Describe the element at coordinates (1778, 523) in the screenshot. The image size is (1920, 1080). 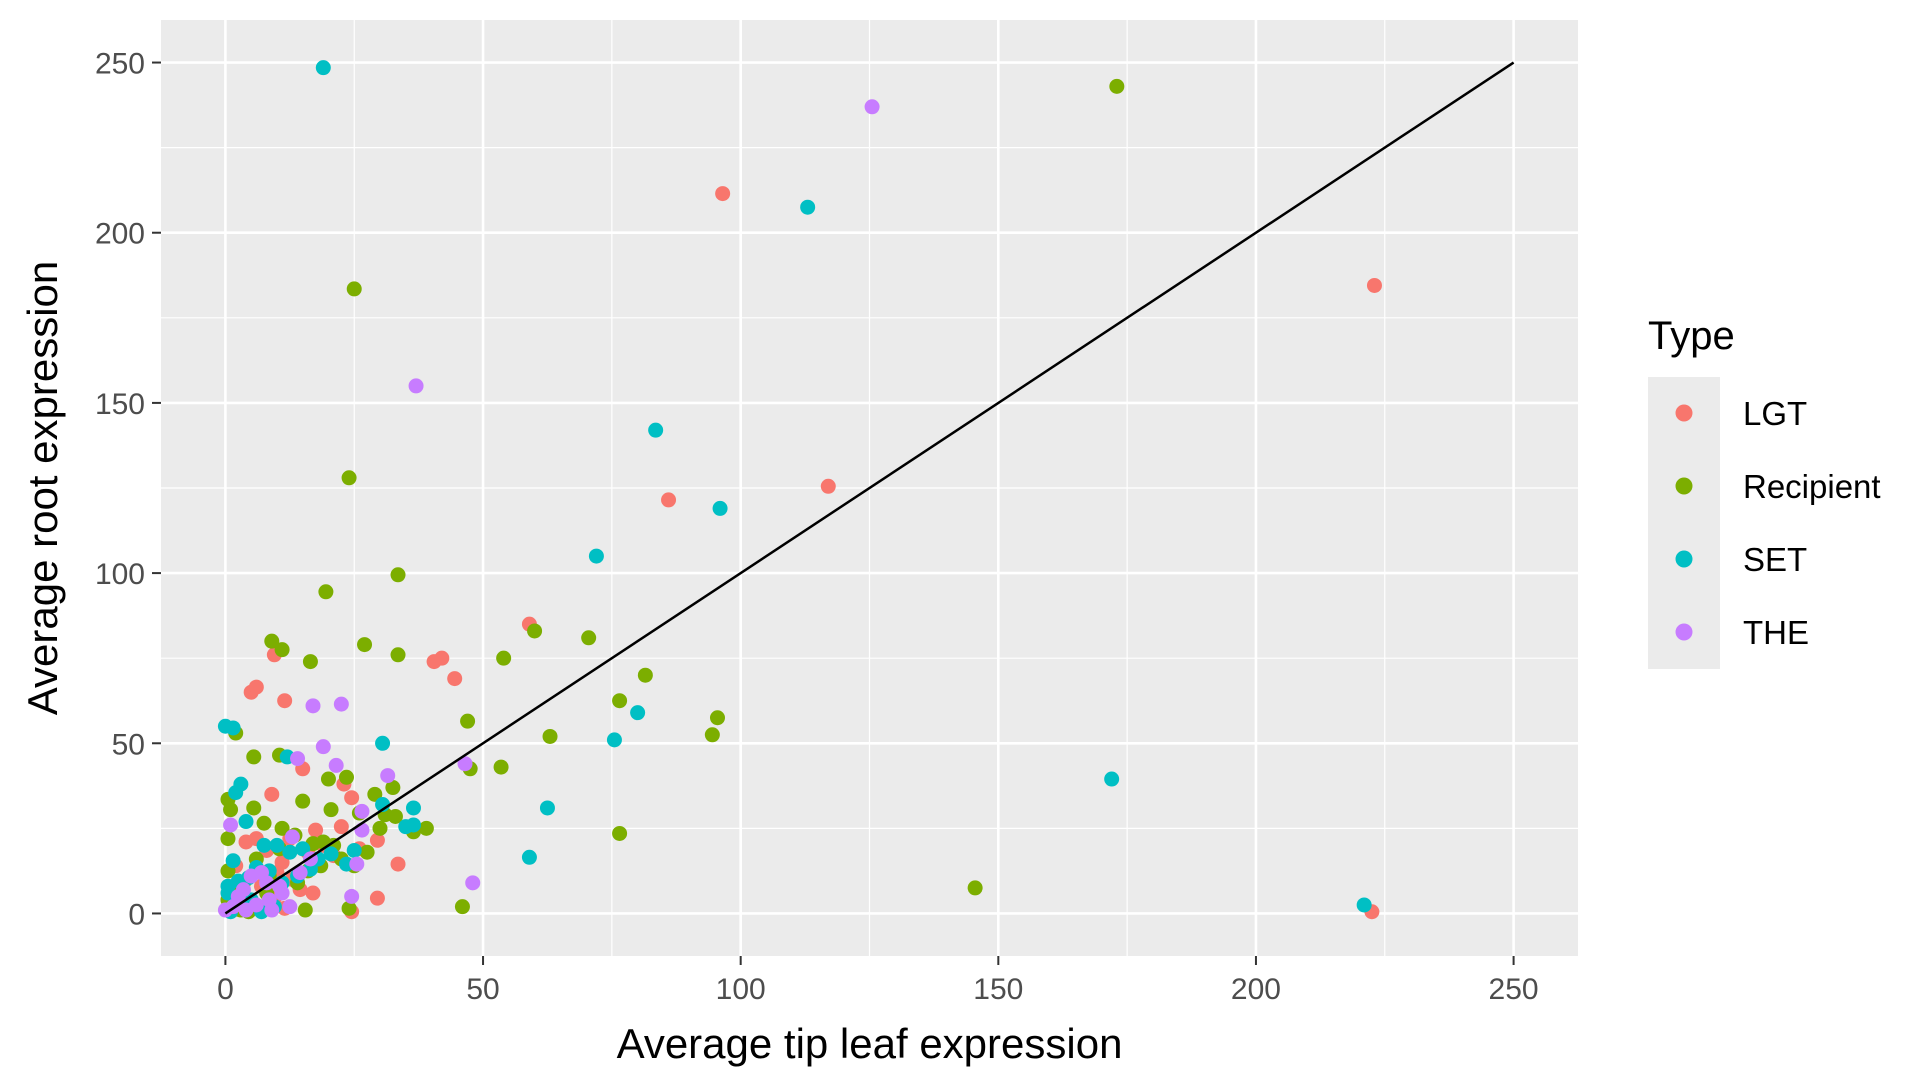
I see `legend-items: LGT Recipient SET THE` at that location.